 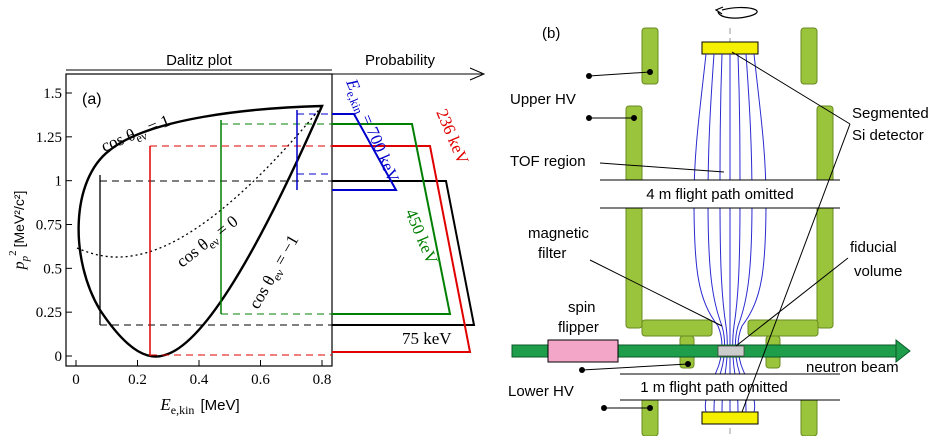 I want to click on box-236kev, so click(x=402, y=249).